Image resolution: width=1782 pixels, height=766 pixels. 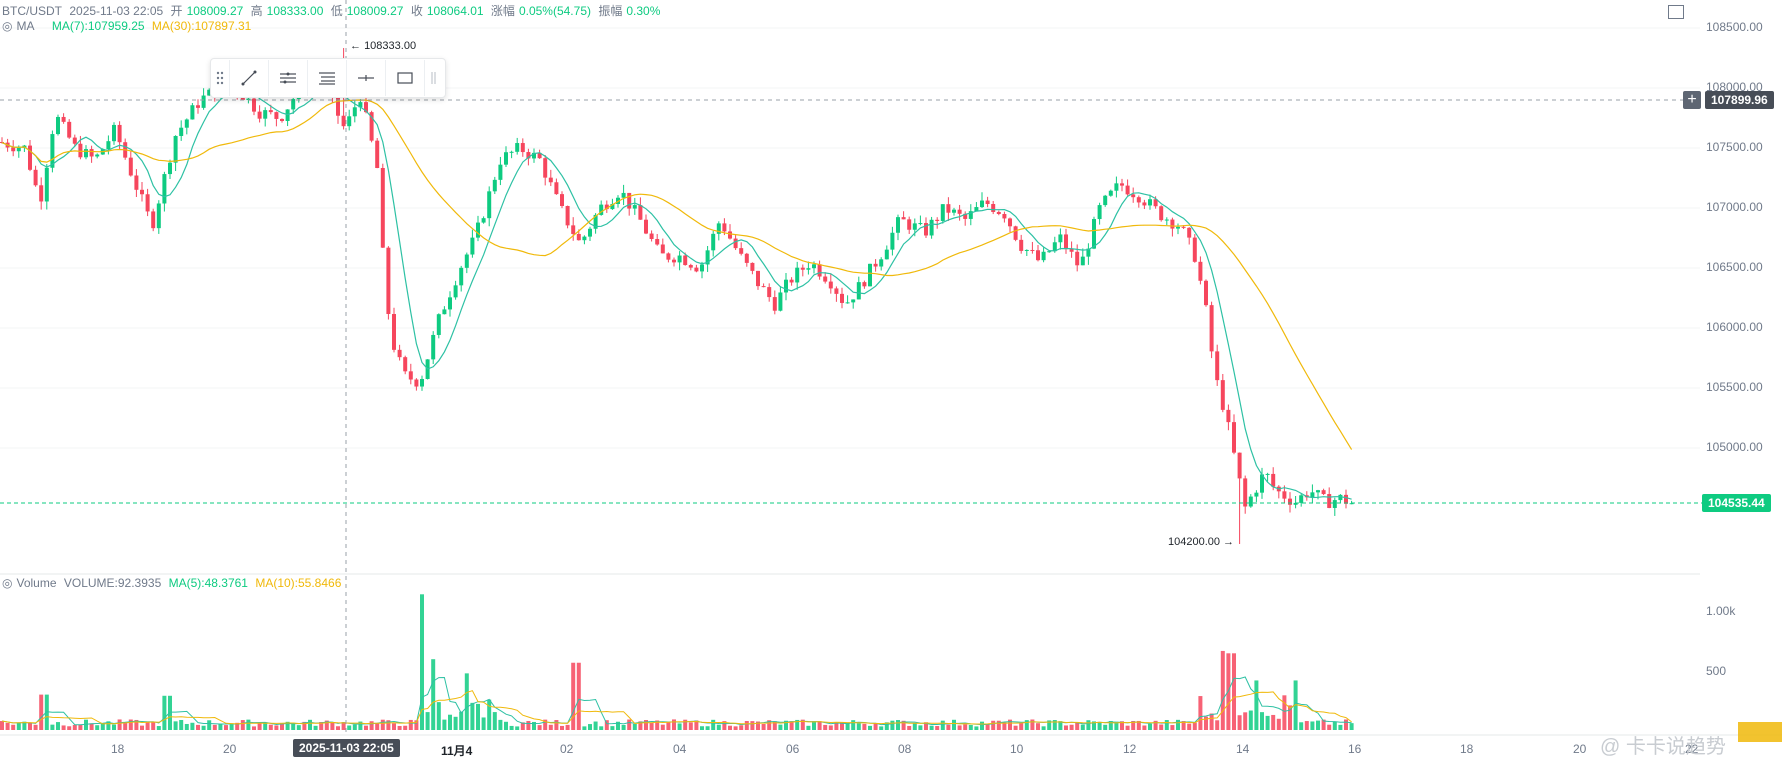 I want to click on volume-label: Volume, so click(x=36, y=583).